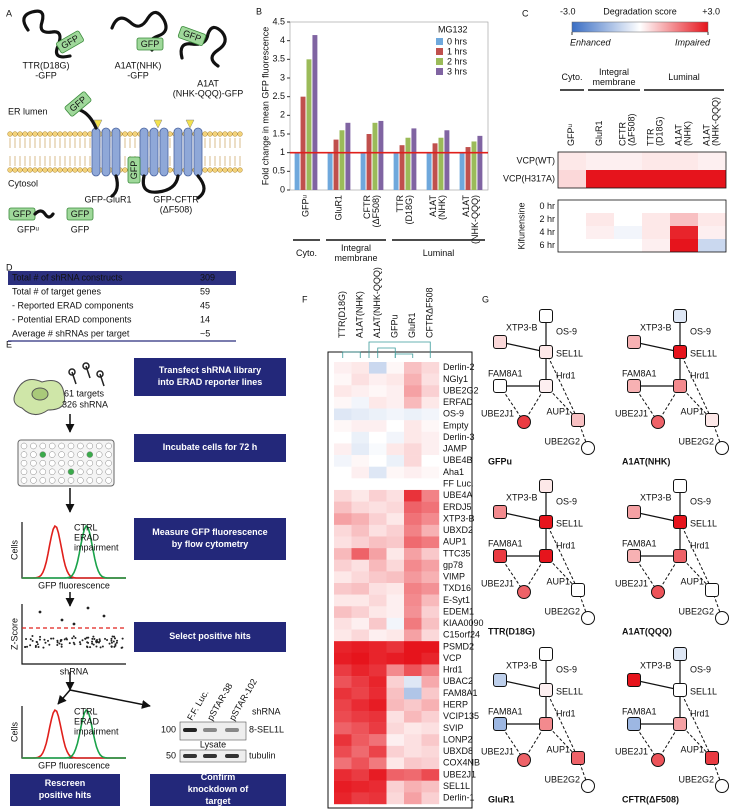 This screenshot has width=751, height=810. Describe the element at coordinates (696, 779) in the screenshot. I see `node-label: UBE2G2` at that location.